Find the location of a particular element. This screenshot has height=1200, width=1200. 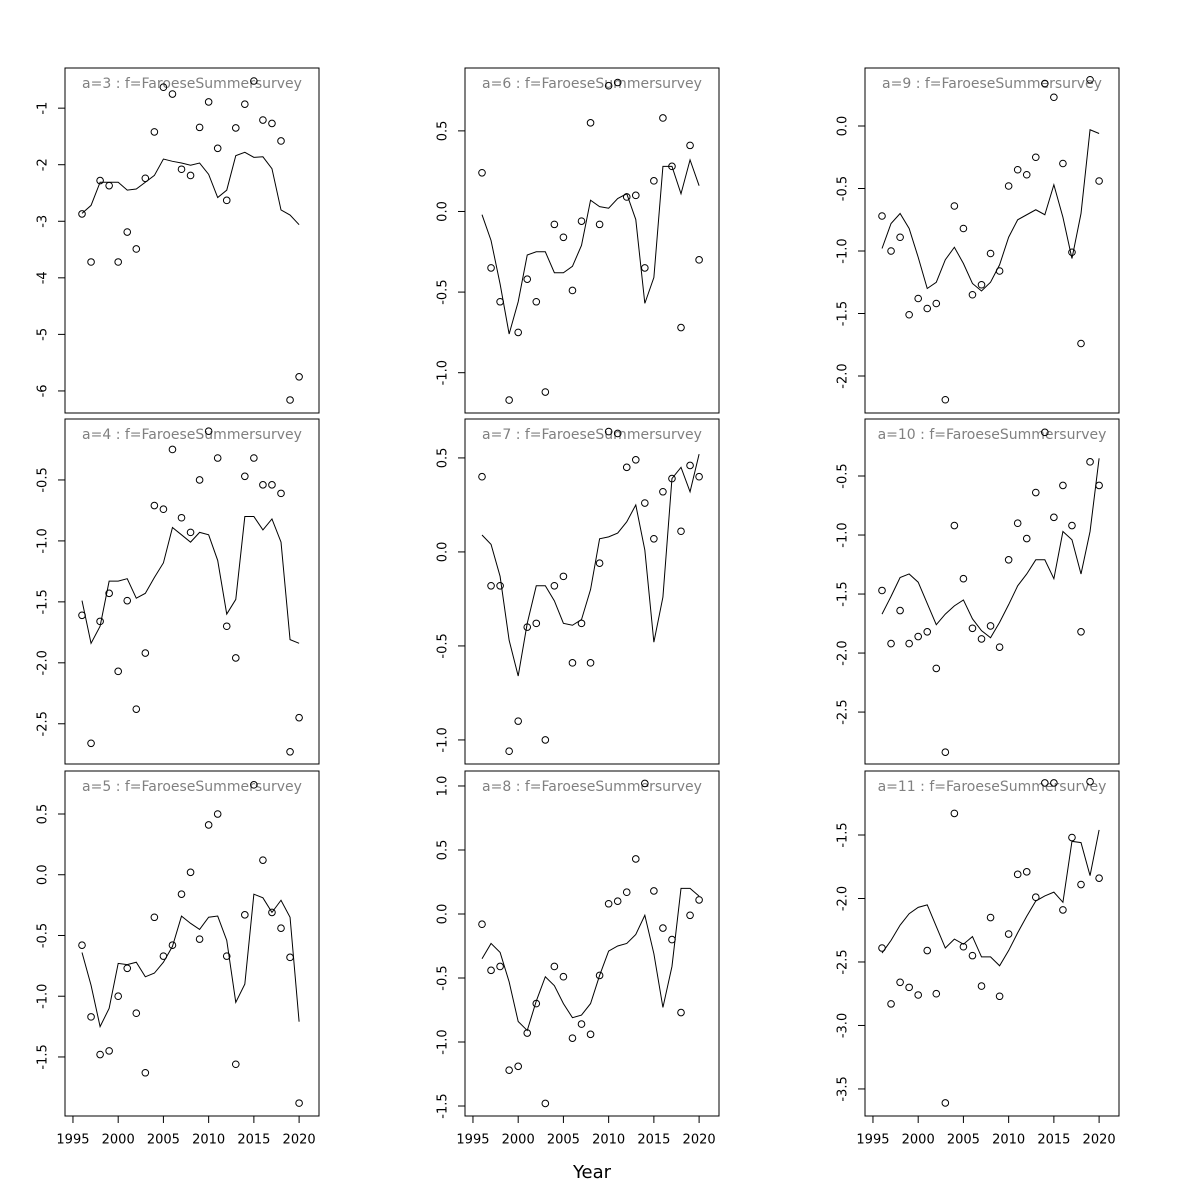

y-tick-label: -3.0 is located at coordinates (843, 1025).